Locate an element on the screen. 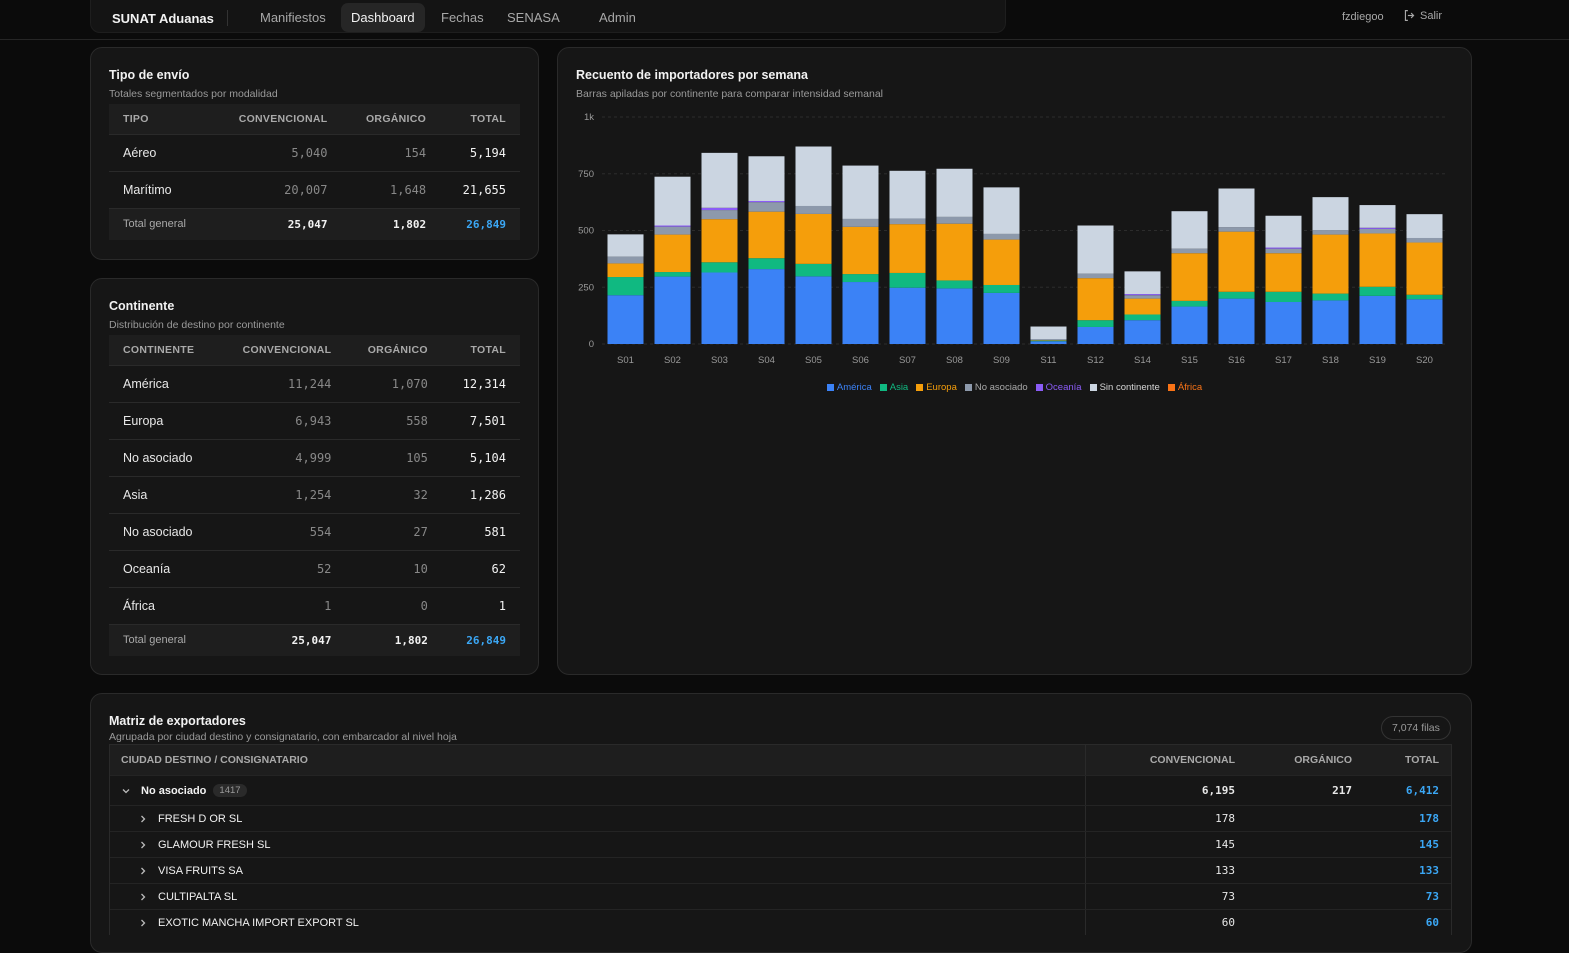  brand-logo: SUNAT Aduanas is located at coordinates (163, 18).